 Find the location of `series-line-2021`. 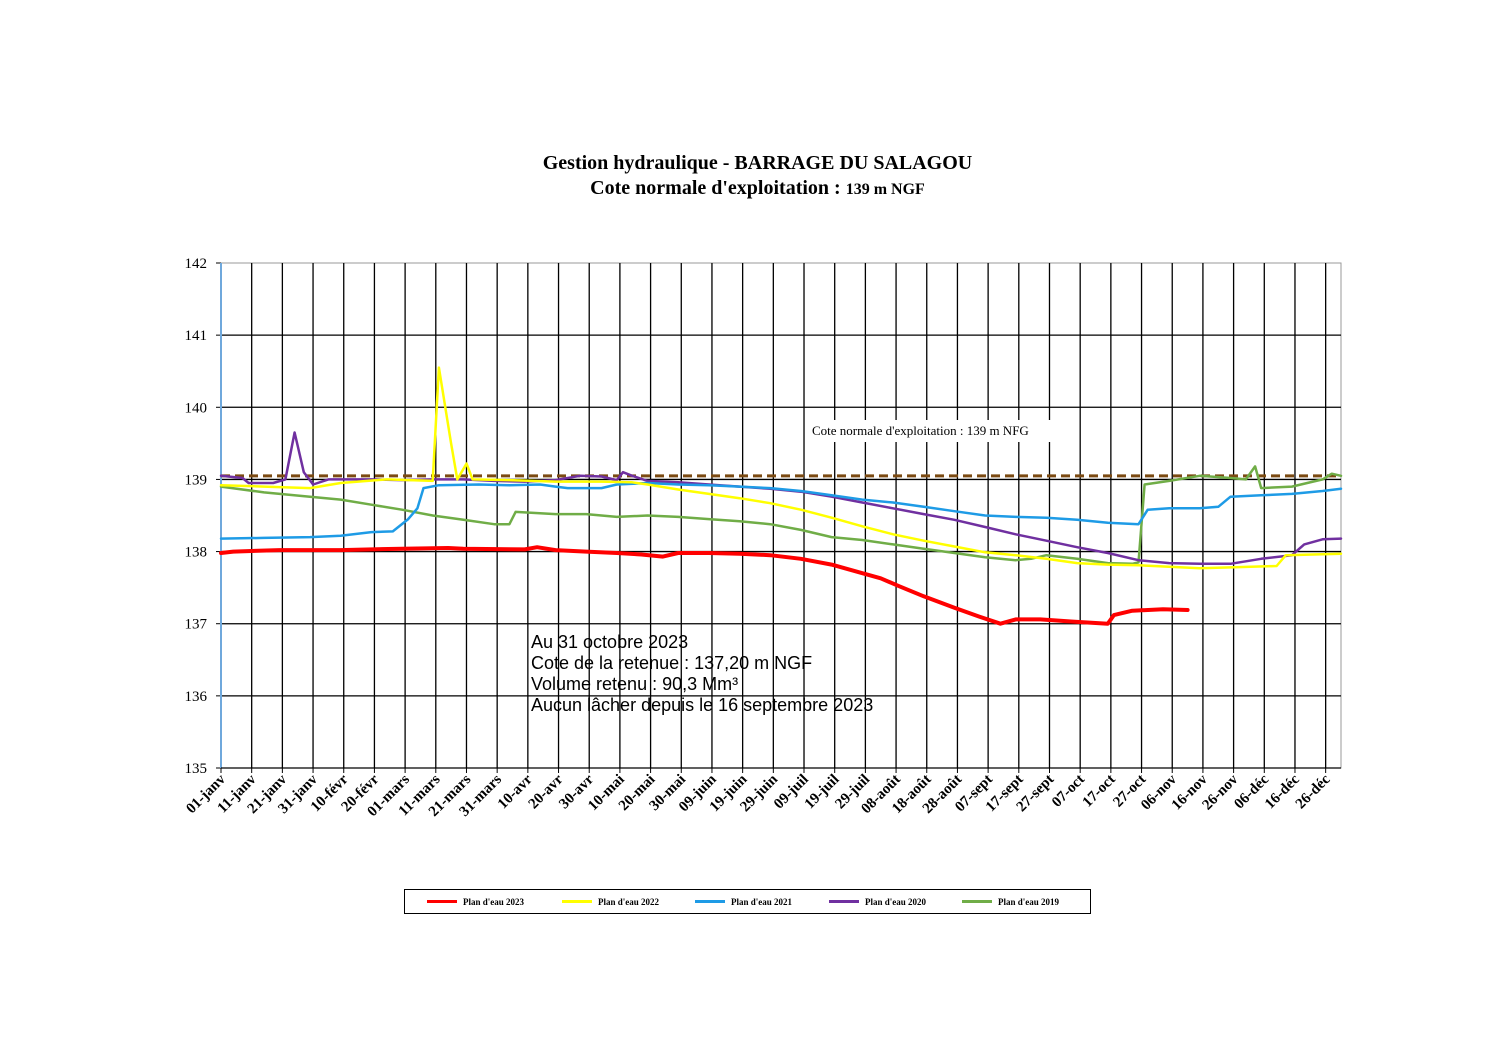

series-line-2021 is located at coordinates (781, 510).